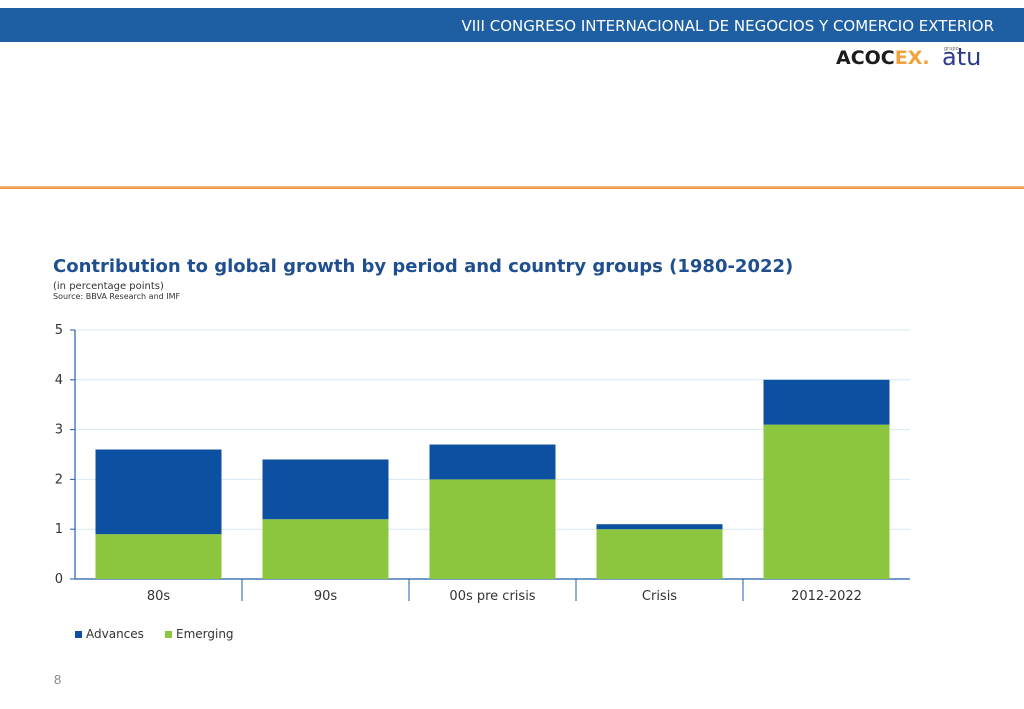 Image resolution: width=1024 pixels, height=709 pixels. Describe the element at coordinates (159, 596) in the screenshot. I see `x-tick-label: 80s` at that location.